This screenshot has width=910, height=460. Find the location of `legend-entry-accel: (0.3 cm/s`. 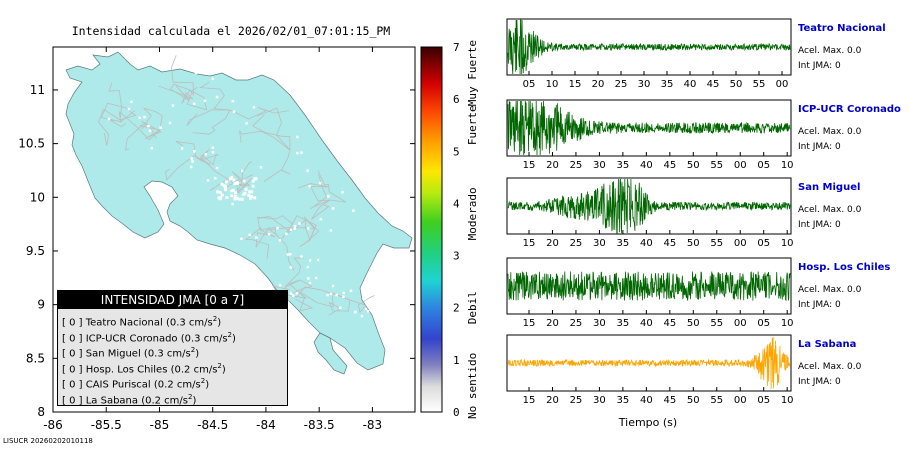

legend-entry-accel: (0.3 cm/s is located at coordinates (167, 354).